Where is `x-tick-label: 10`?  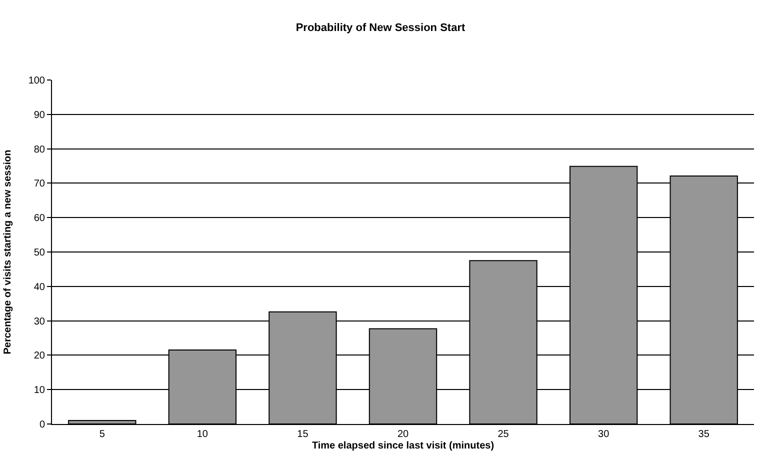
x-tick-label: 10 is located at coordinates (202, 434).